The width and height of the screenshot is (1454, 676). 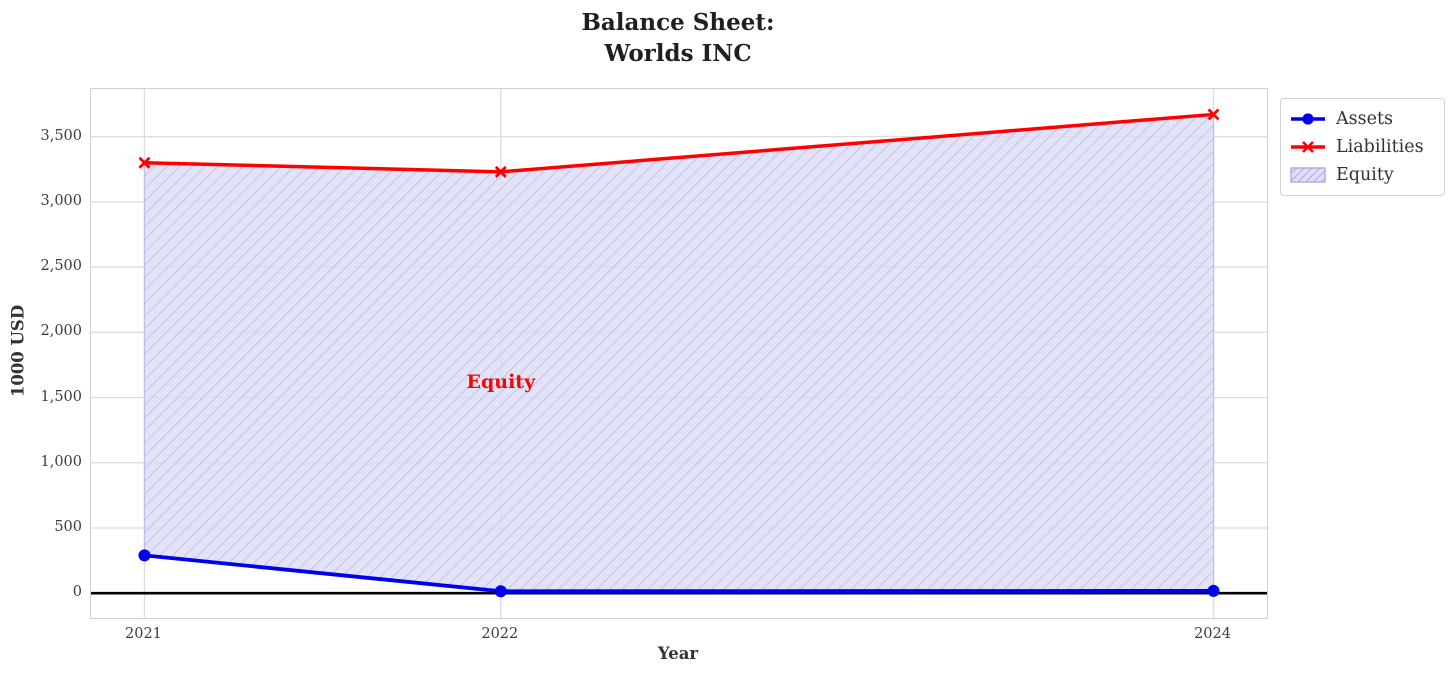 What do you see at coordinates (77, 592) in the screenshot?
I see `y-tick-label: 0` at bounding box center [77, 592].